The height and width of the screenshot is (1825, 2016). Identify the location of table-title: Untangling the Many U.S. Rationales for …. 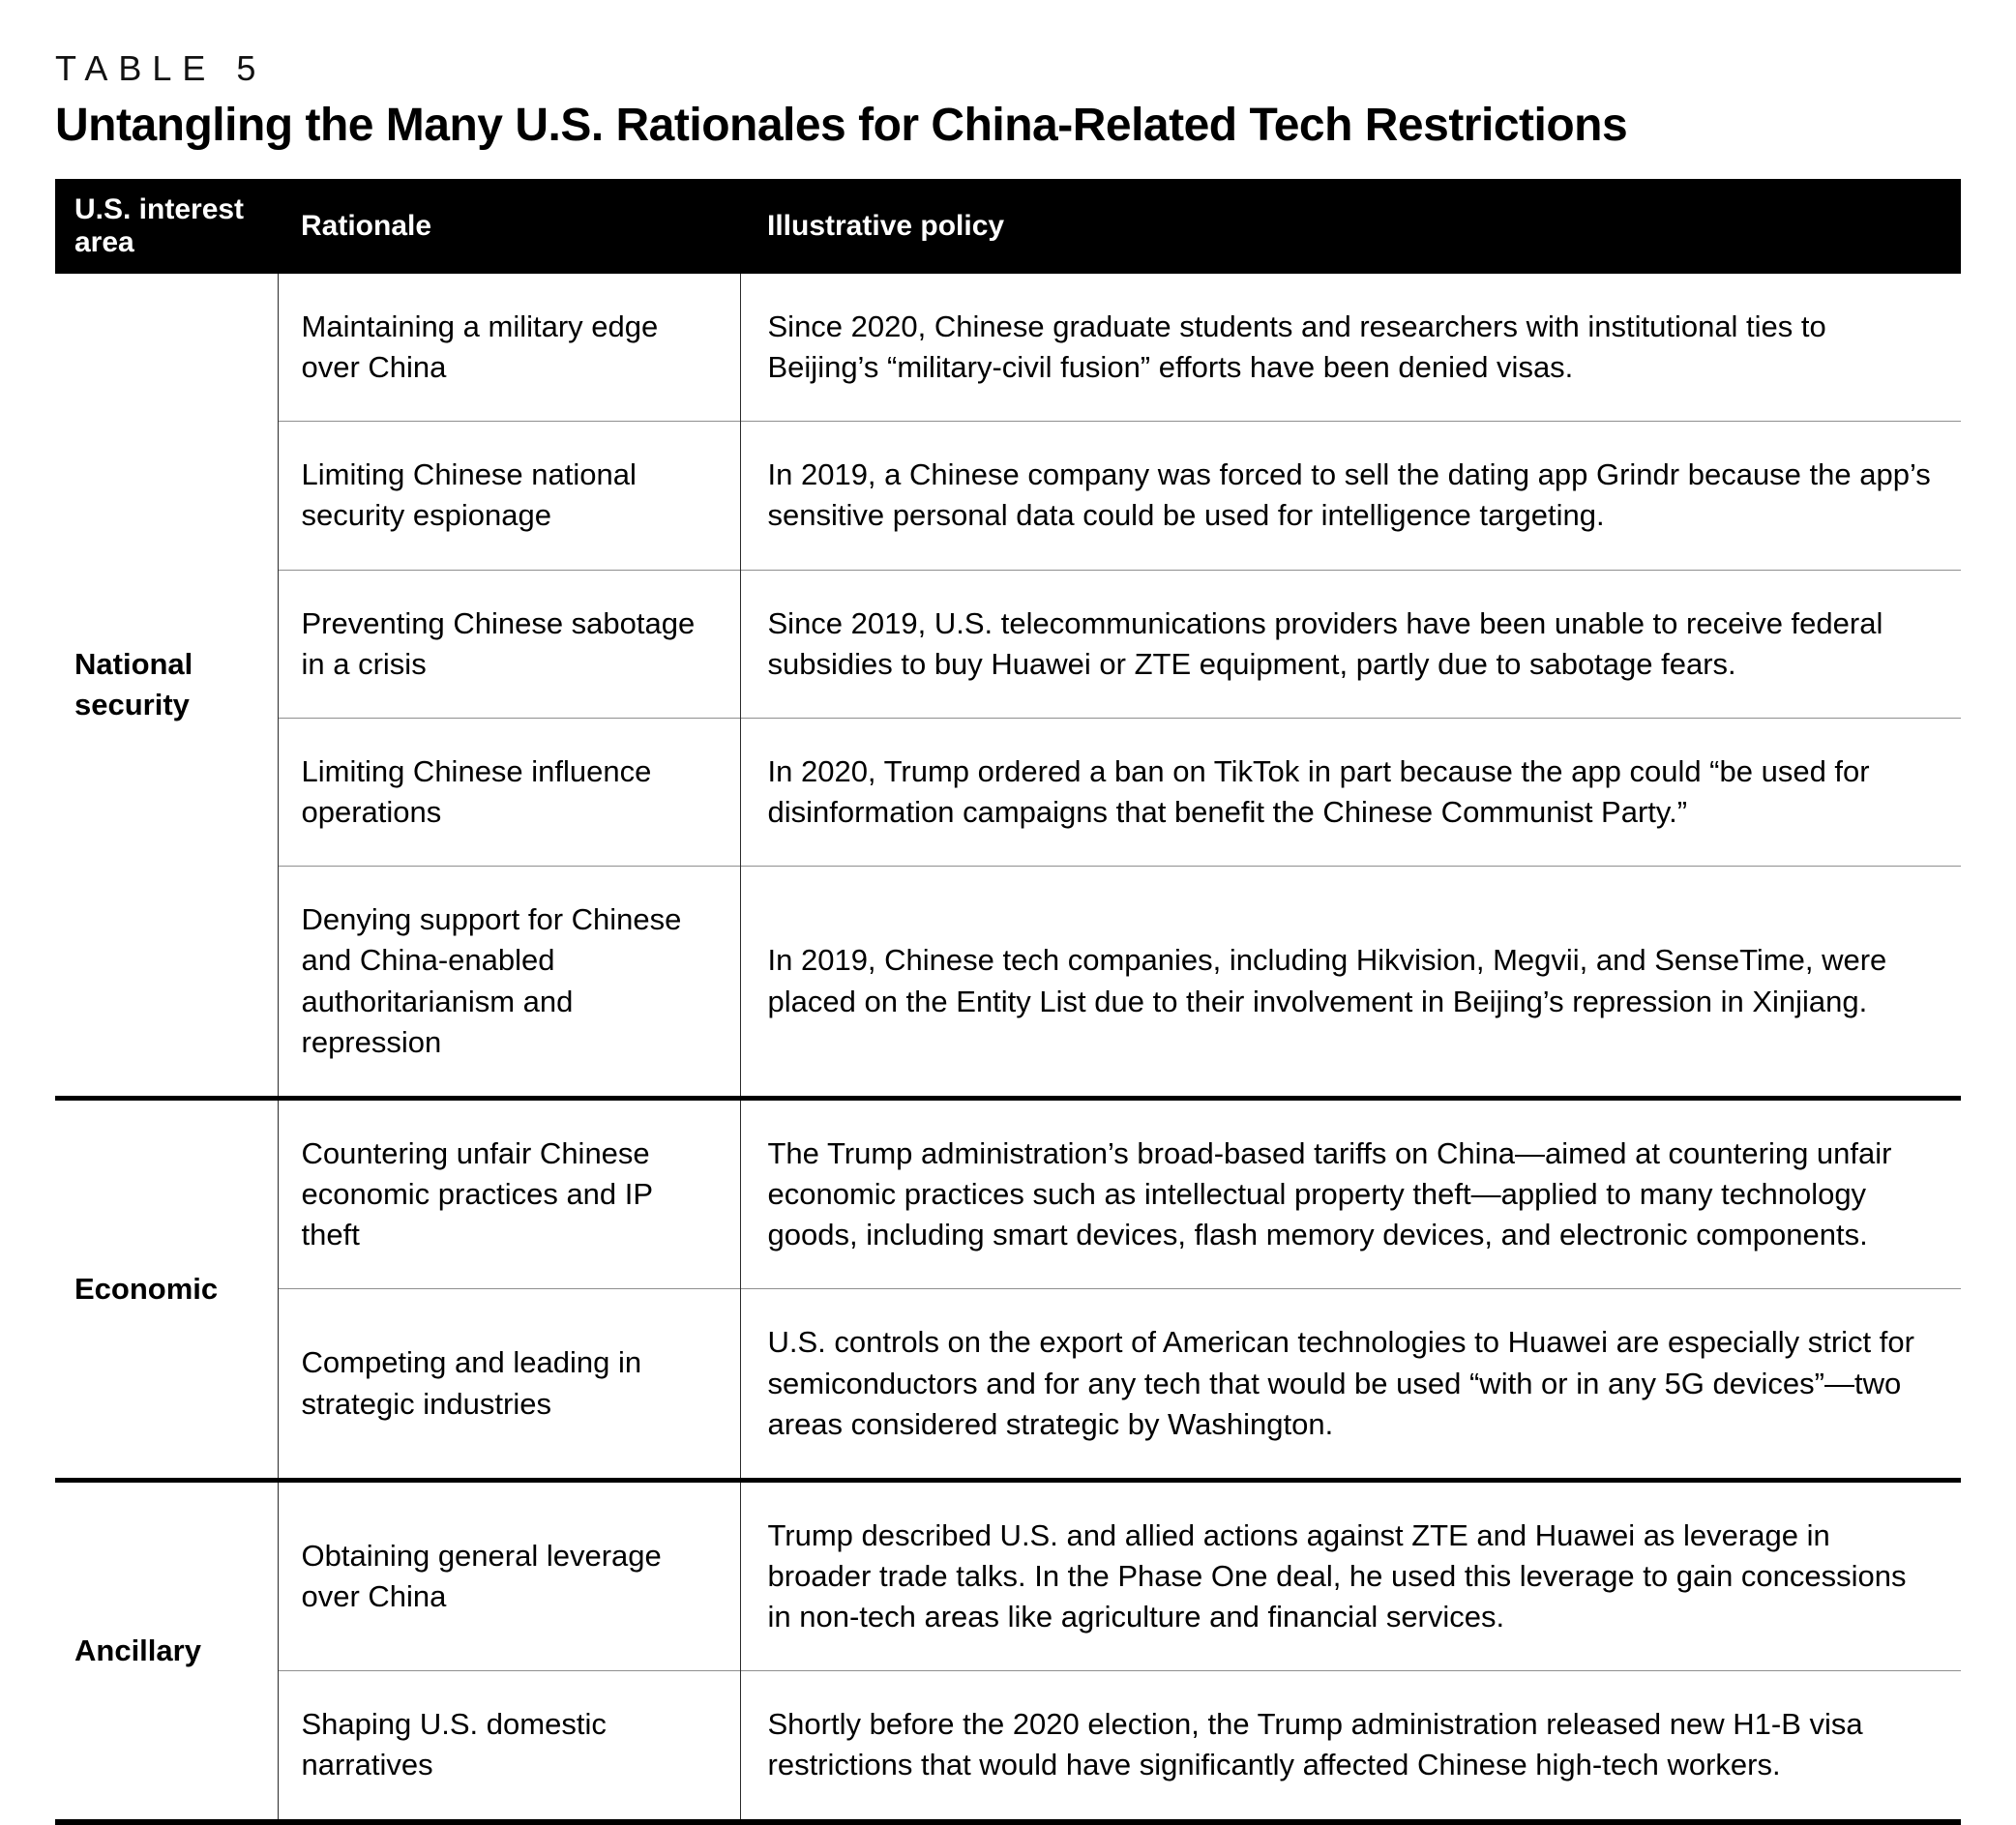
(842, 126).